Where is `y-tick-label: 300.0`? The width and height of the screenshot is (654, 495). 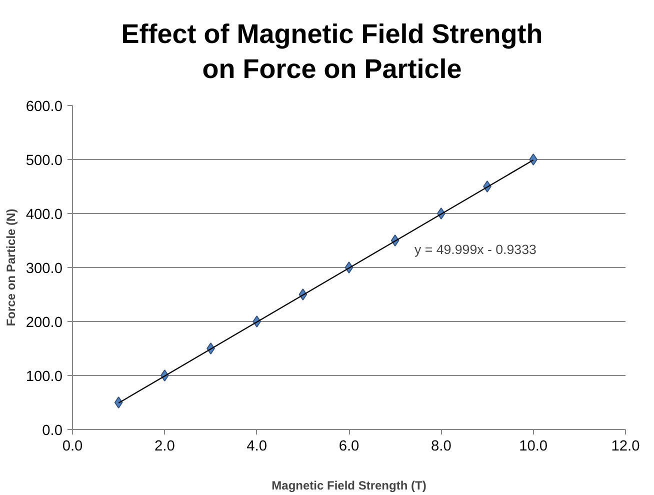
y-tick-label: 300.0 is located at coordinates (44, 269).